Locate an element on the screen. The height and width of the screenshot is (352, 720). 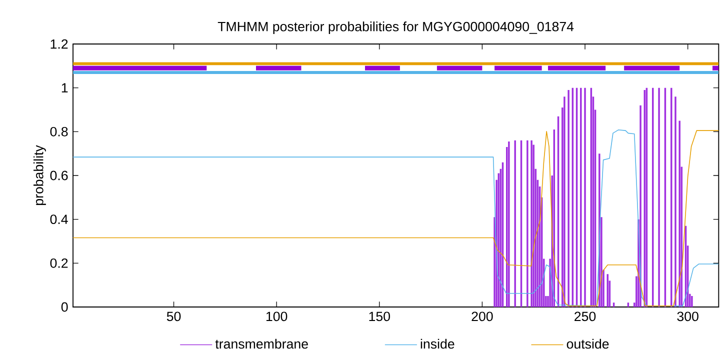
chart-title: TMHMM posterior probabilities for MGYG000004090_01874 is located at coordinates (396, 28).